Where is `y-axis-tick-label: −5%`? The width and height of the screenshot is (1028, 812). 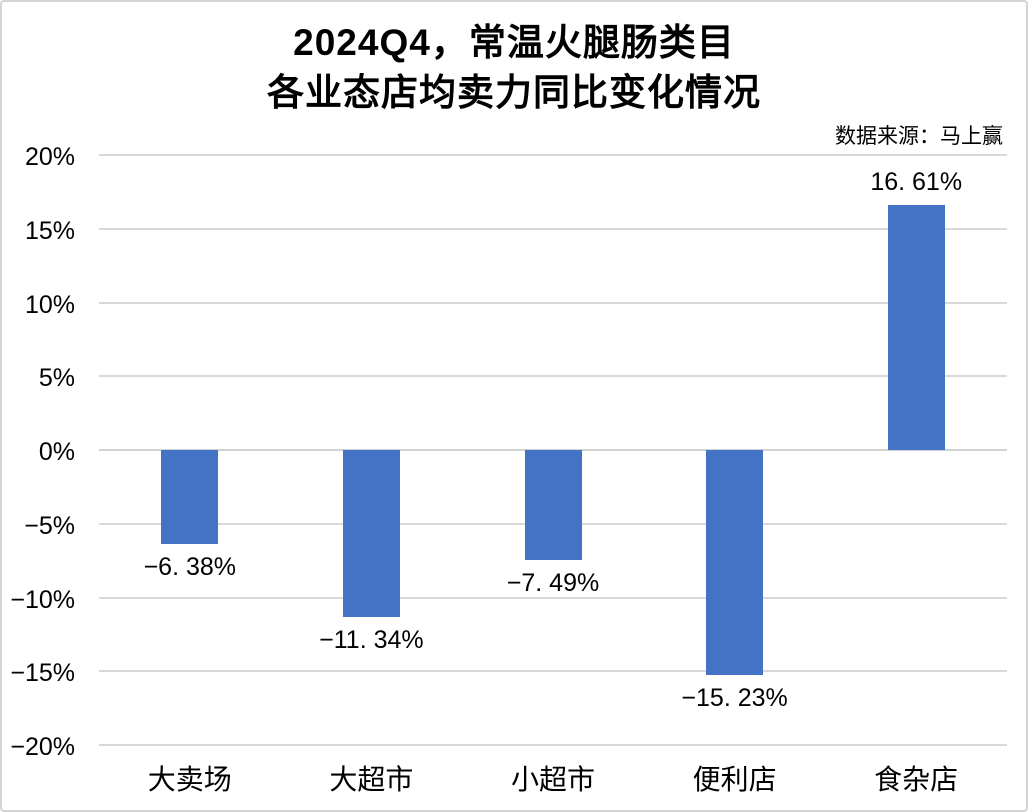 y-axis-tick-label: −5% is located at coordinates (49, 525).